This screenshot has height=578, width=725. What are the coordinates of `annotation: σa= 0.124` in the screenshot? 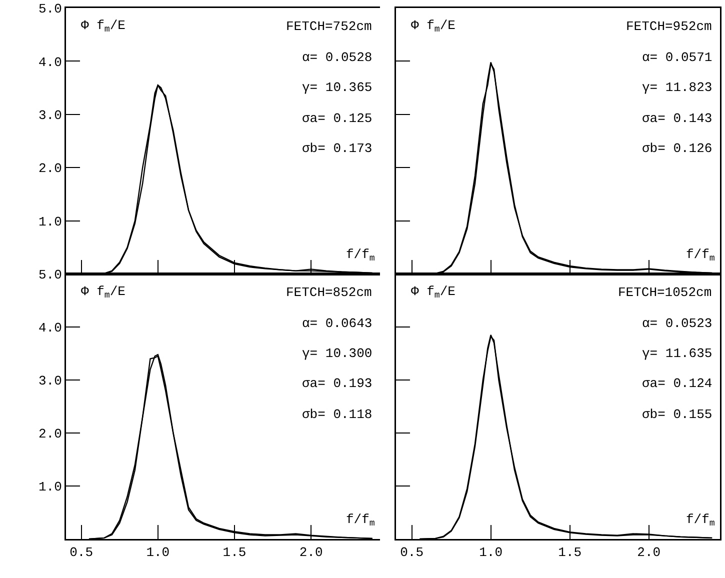 It's located at (677, 383).